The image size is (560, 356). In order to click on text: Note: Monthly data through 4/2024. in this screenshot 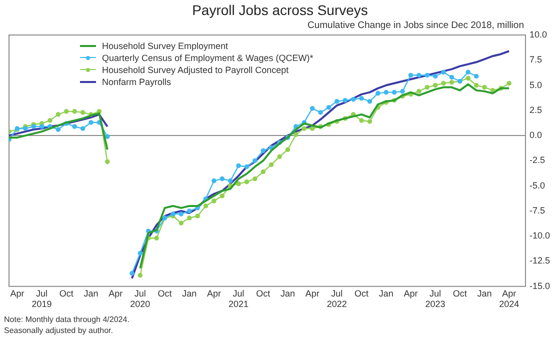, I will do `click(67, 319)`.